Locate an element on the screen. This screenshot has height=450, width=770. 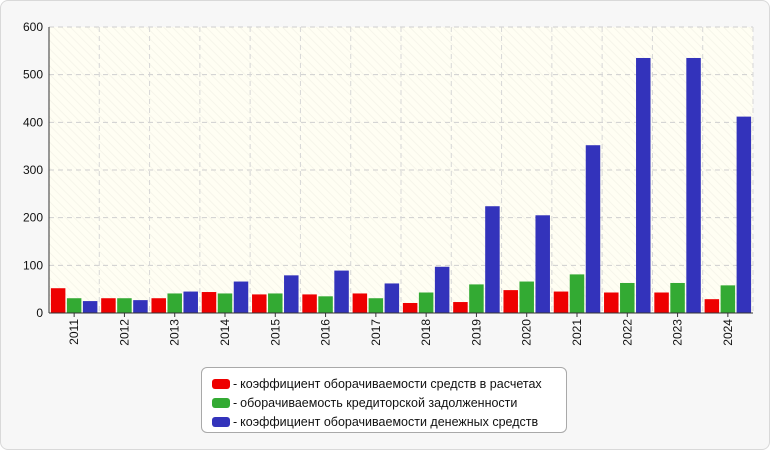
legend-swatch-blue is located at coordinates (221, 421).